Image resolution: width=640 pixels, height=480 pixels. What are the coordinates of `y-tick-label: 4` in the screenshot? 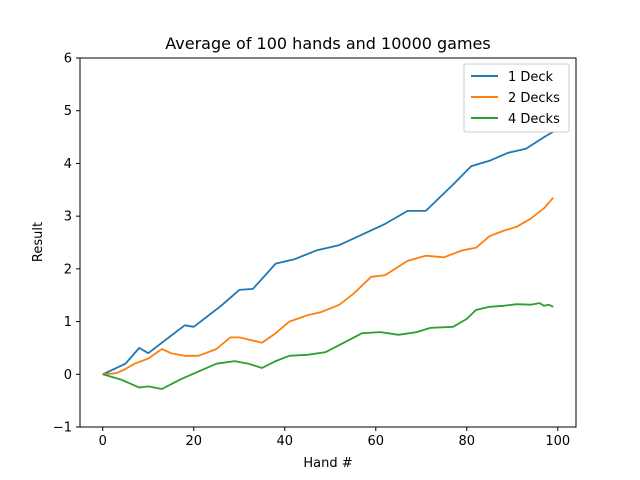 It's located at (68, 164).